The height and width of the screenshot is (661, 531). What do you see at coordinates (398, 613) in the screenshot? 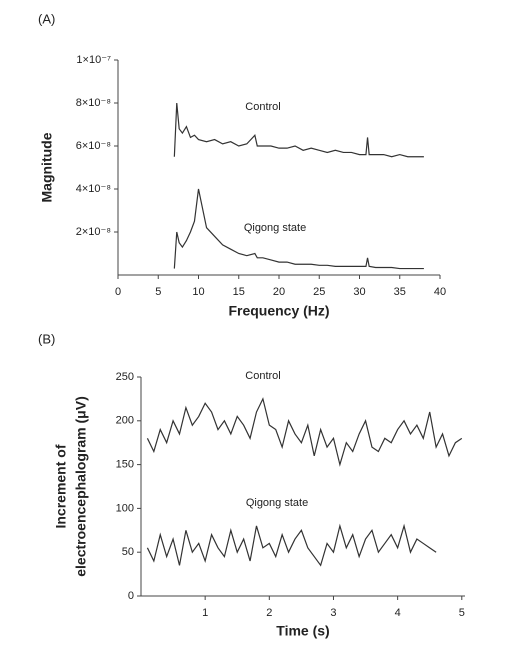
I see `x-tick-label: 4` at bounding box center [398, 613].